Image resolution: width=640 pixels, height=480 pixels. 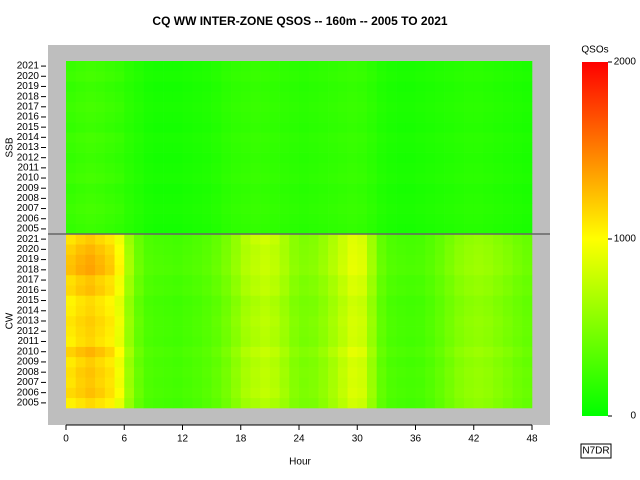 I want to click on y-tick-label: 2006, so click(x=28, y=392).